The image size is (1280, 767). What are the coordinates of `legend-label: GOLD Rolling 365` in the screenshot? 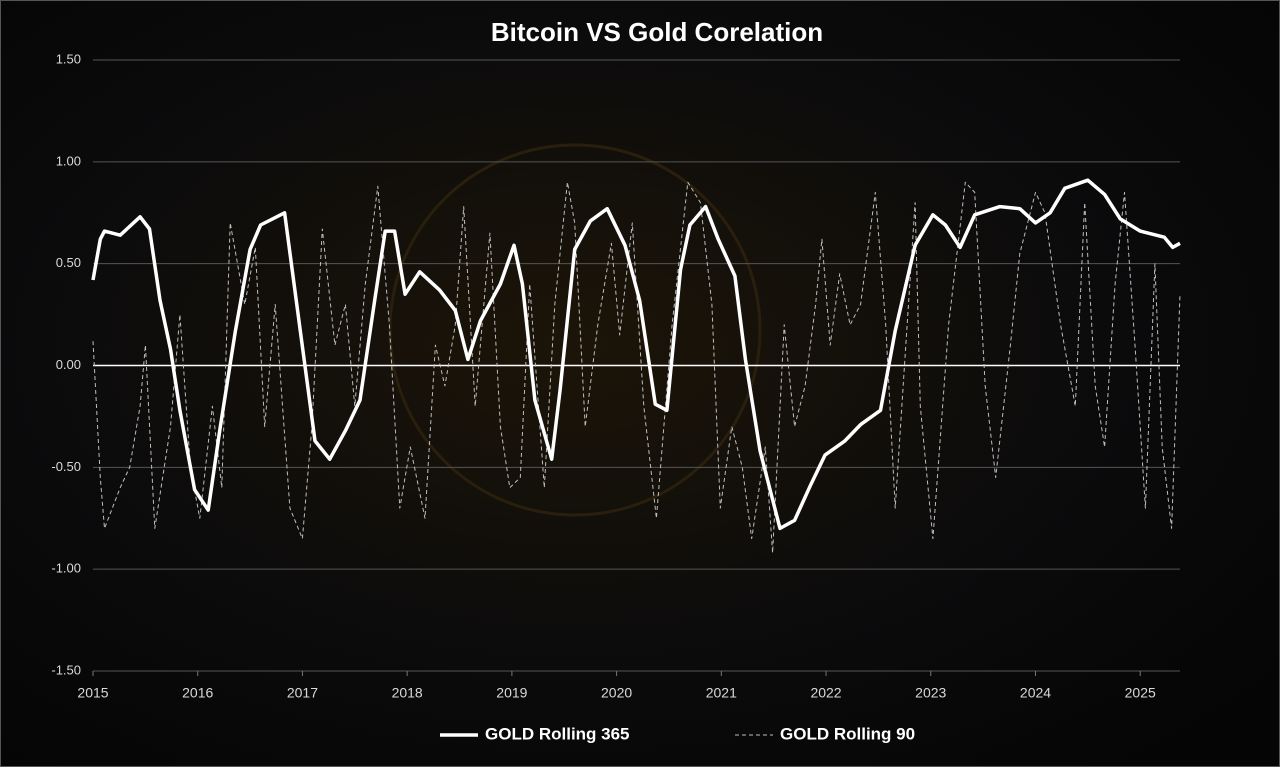 It's located at (557, 733).